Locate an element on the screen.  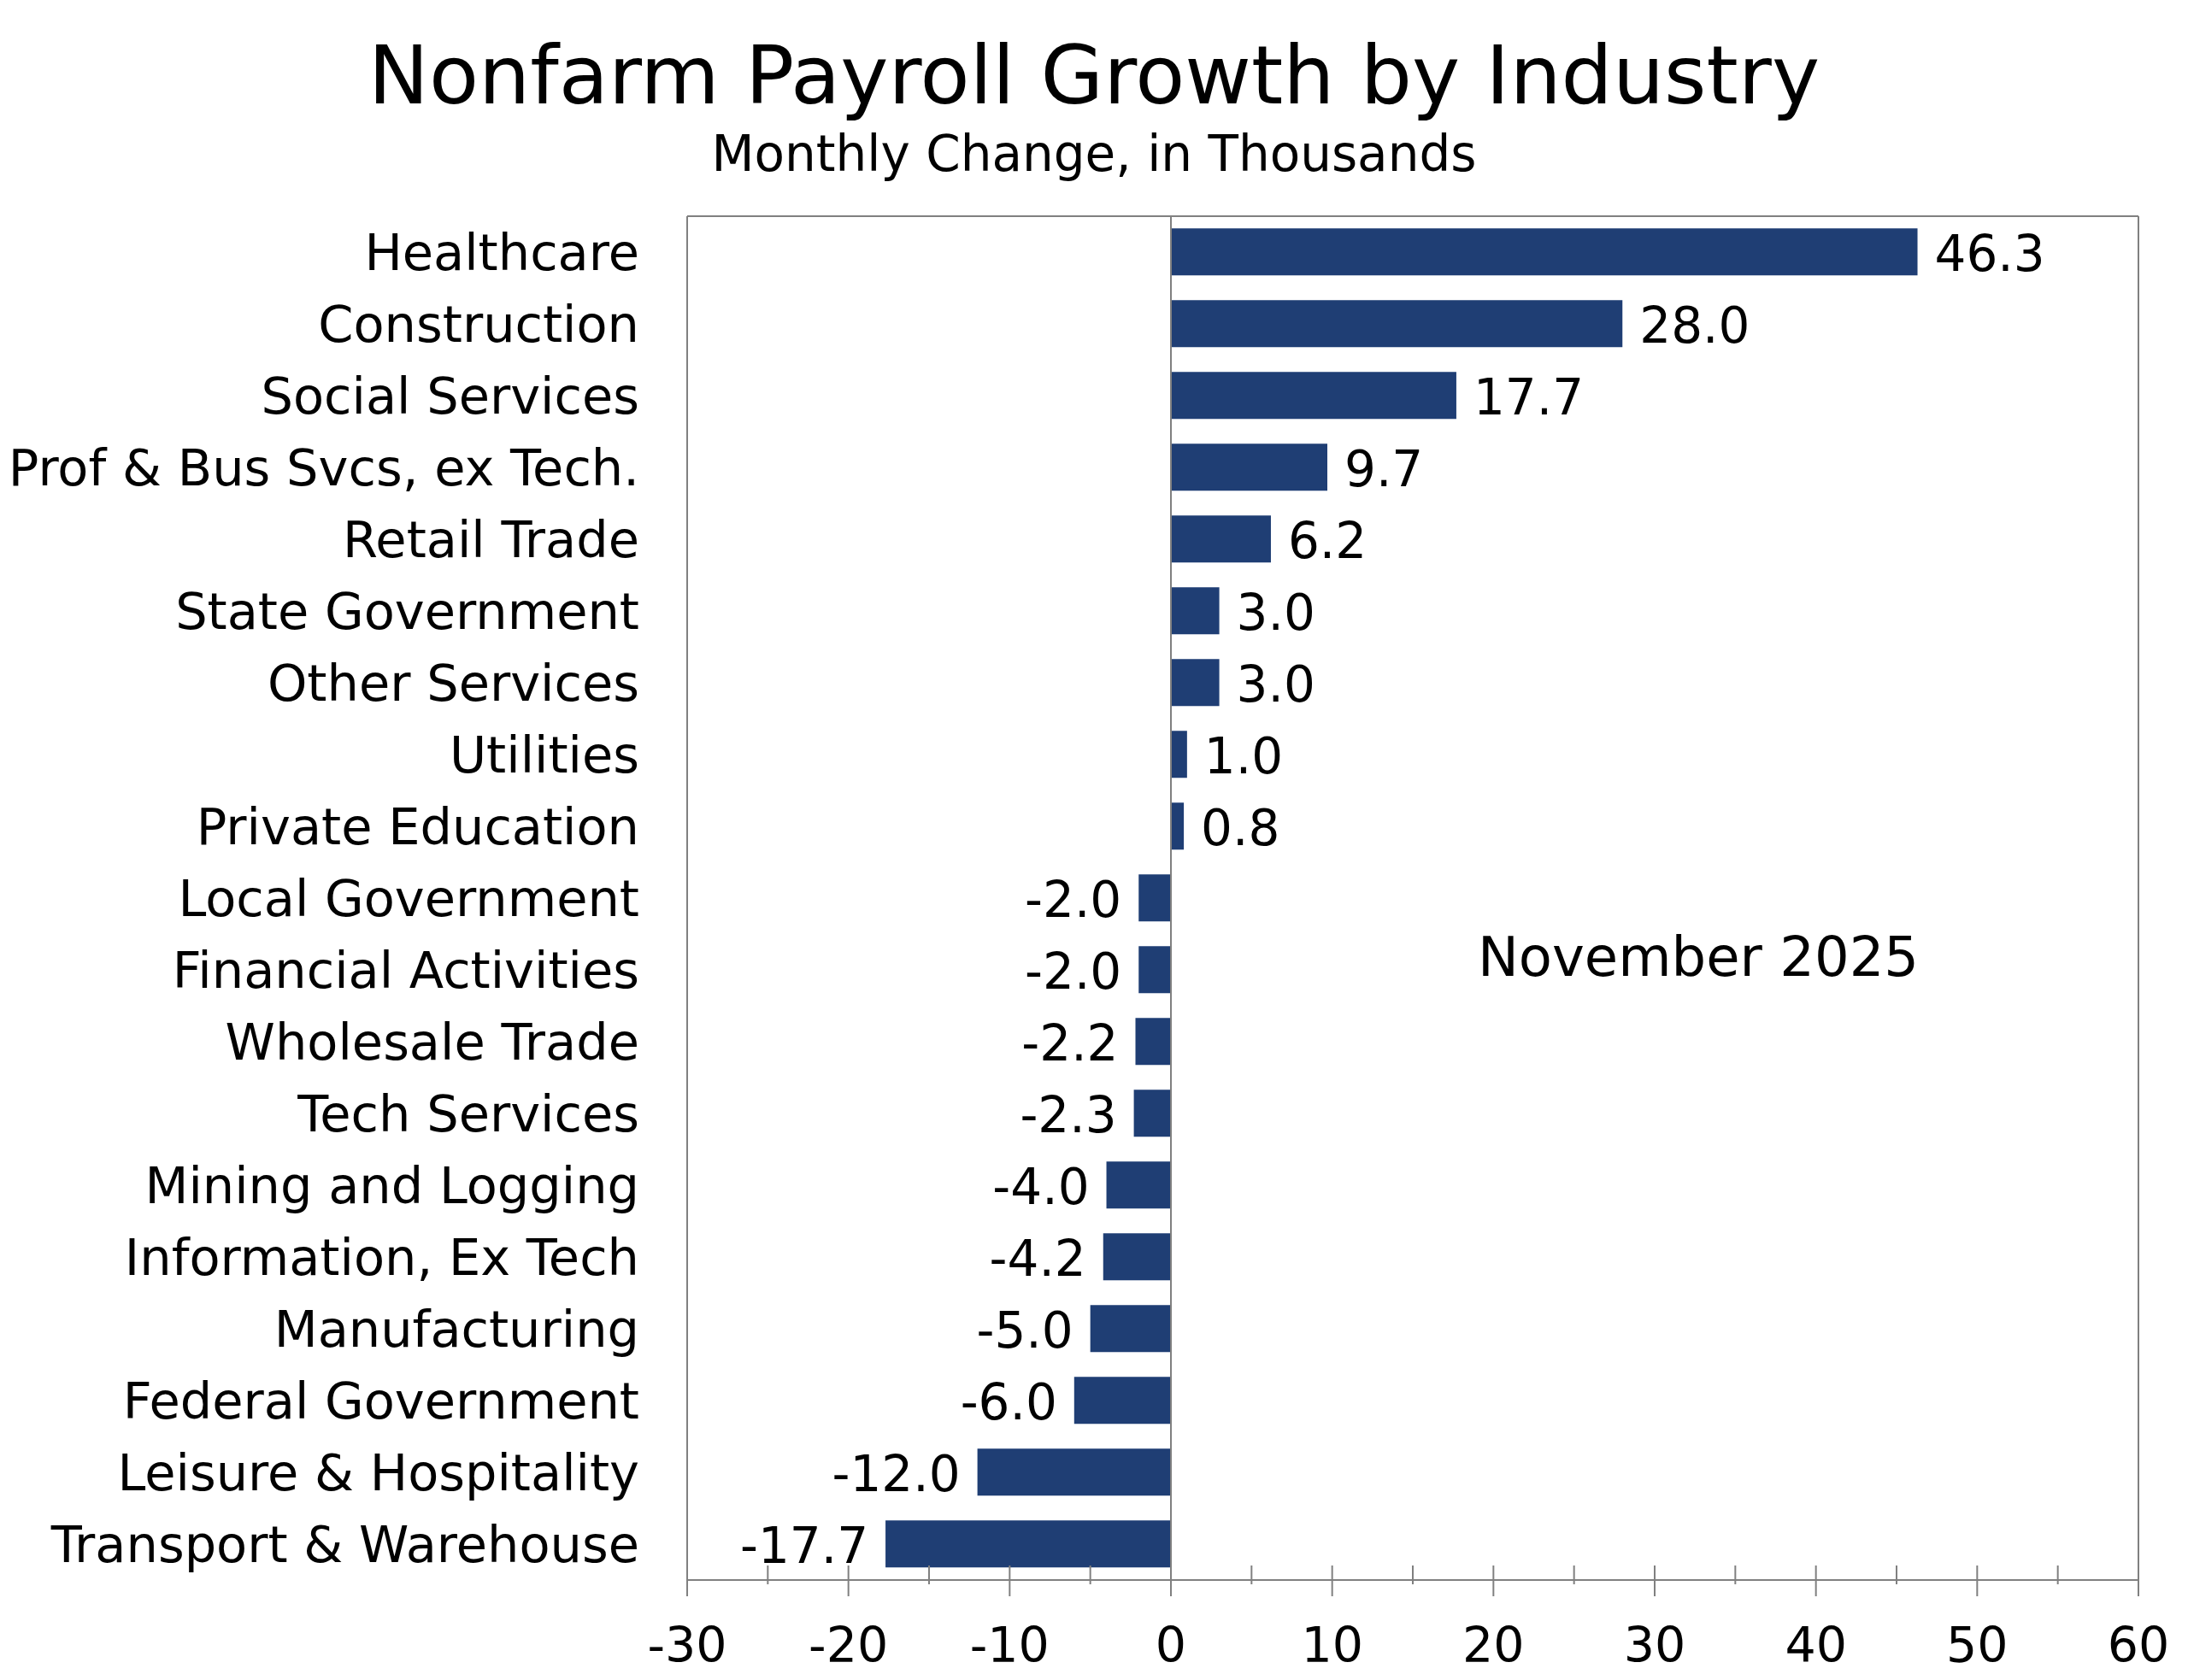
data-label: -4.0 is located at coordinates (1041, 1186).